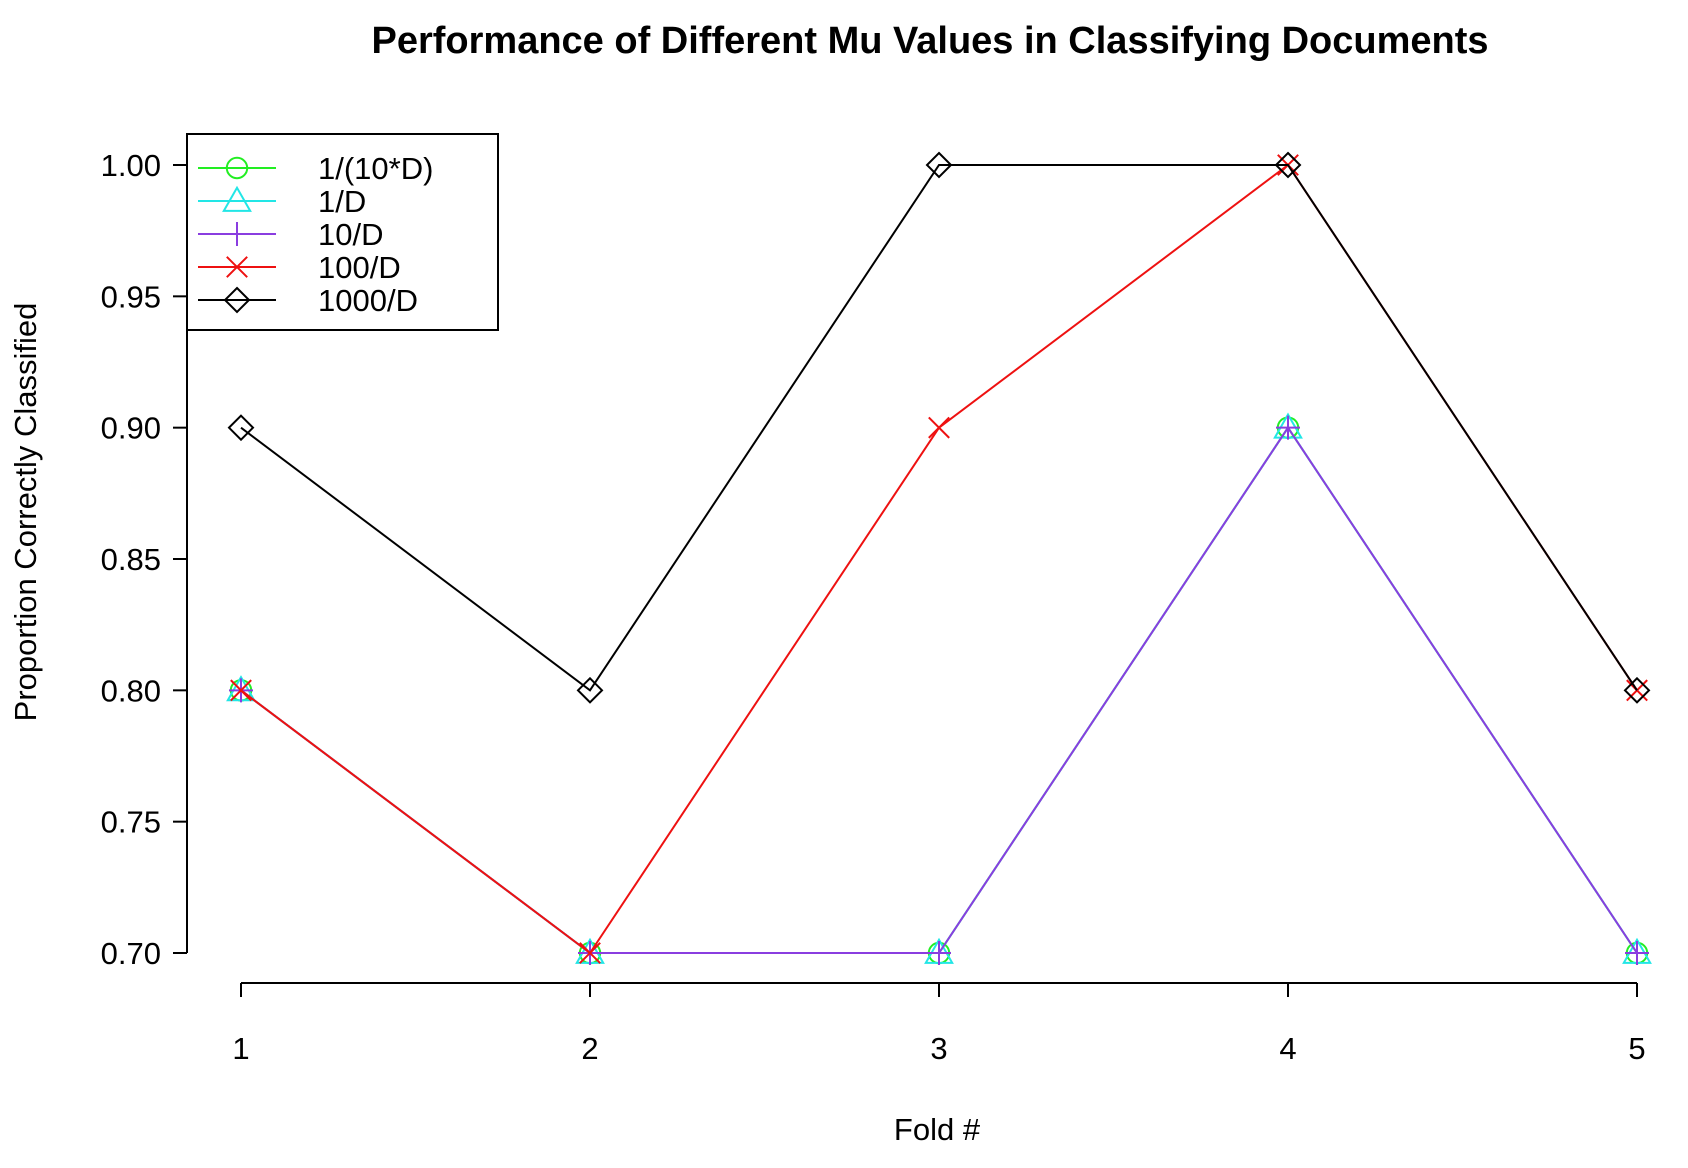 The width and height of the screenshot is (1688, 1168). Describe the element at coordinates (131, 690) in the screenshot. I see `y-tick-label: 0.80` at that location.